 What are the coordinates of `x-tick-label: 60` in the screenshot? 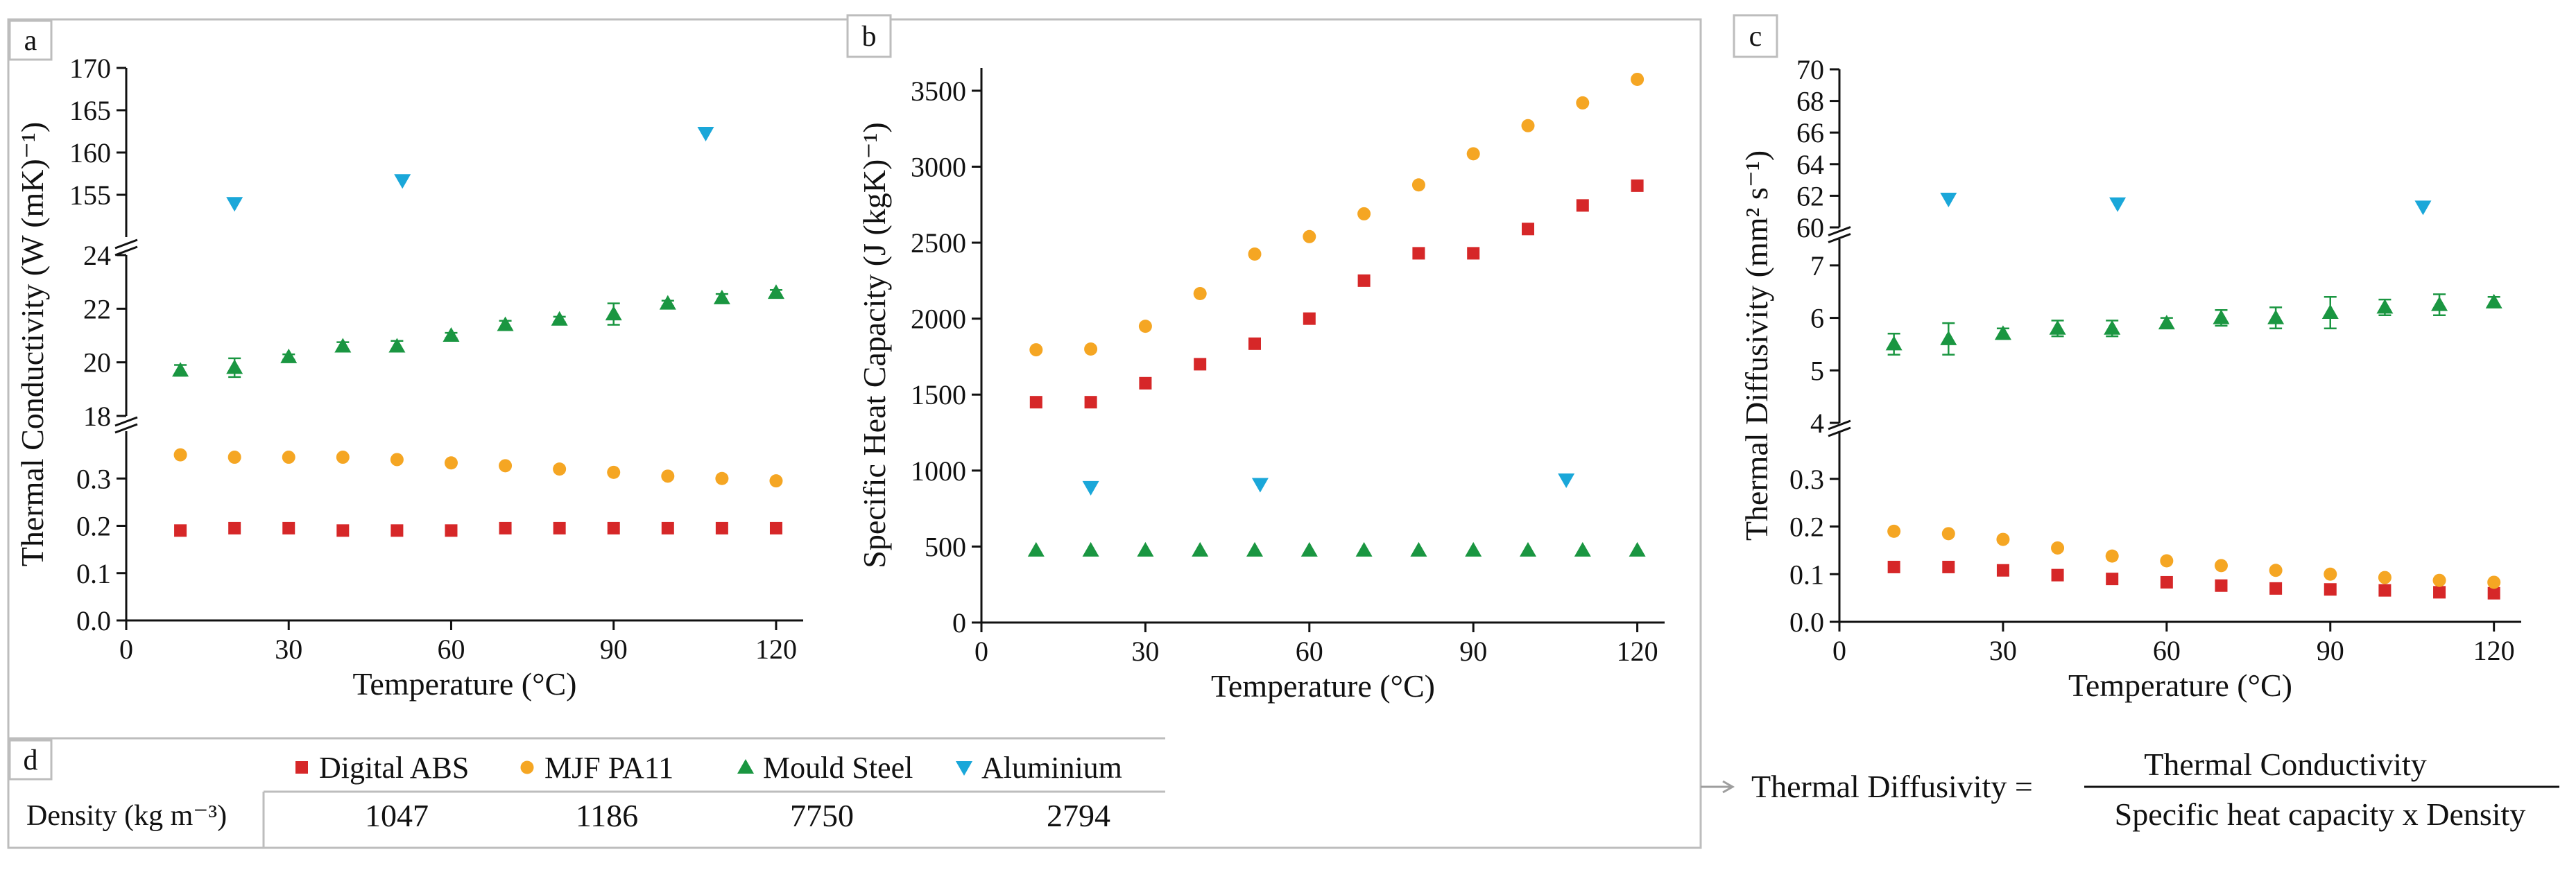 It's located at (2167, 650).